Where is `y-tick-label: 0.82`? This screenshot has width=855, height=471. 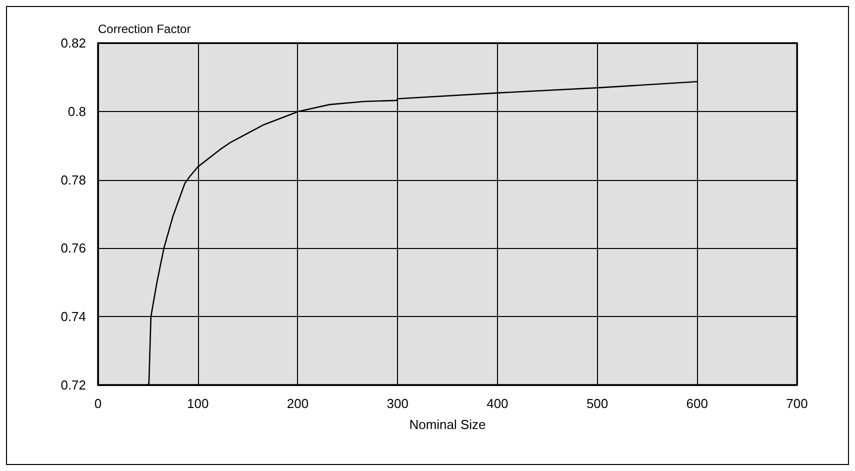 y-tick-label: 0.82 is located at coordinates (73, 43).